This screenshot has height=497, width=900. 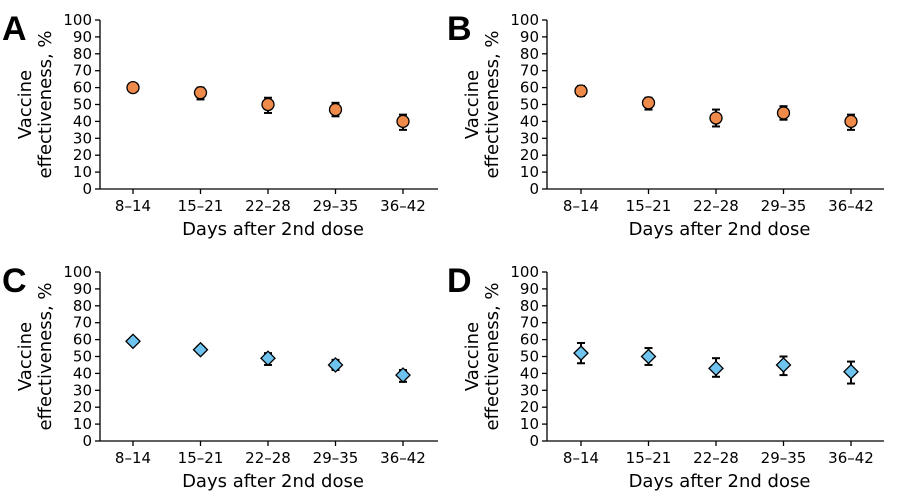 What do you see at coordinates (14, 281) in the screenshot?
I see `panel-letter: C` at bounding box center [14, 281].